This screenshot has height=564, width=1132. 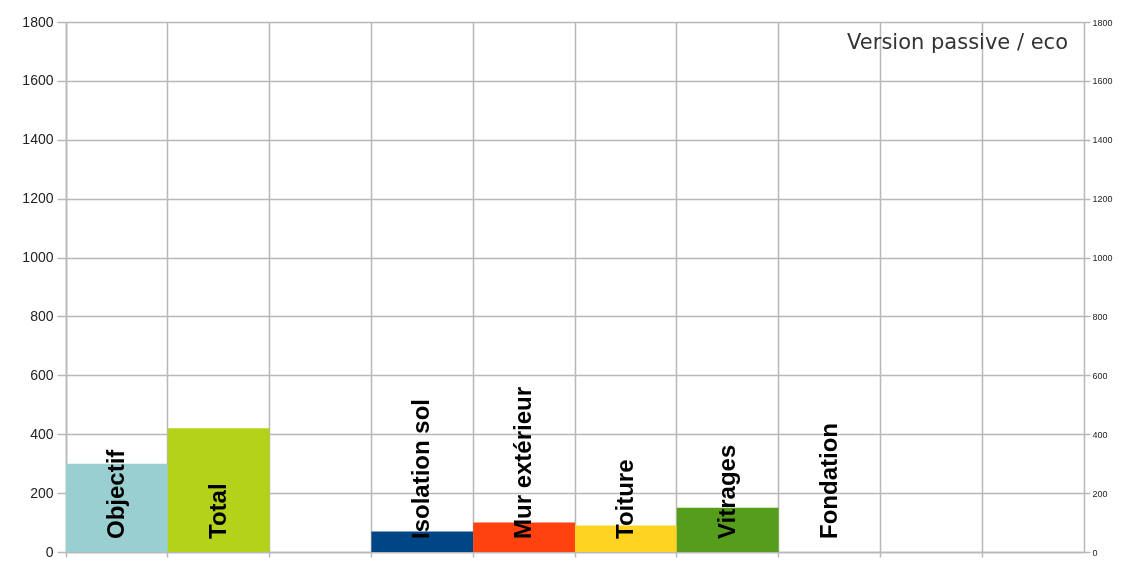 What do you see at coordinates (957, 42) in the screenshot?
I see `chart-title: Version passive / eco` at bounding box center [957, 42].